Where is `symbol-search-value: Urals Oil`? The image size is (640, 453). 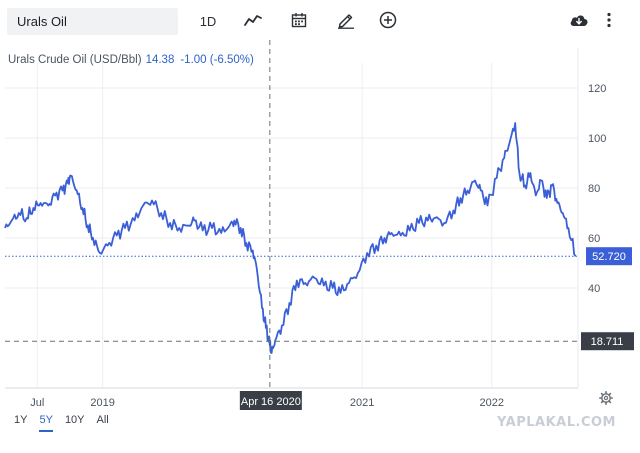
symbol-search-value: Urals Oil is located at coordinates (42, 21).